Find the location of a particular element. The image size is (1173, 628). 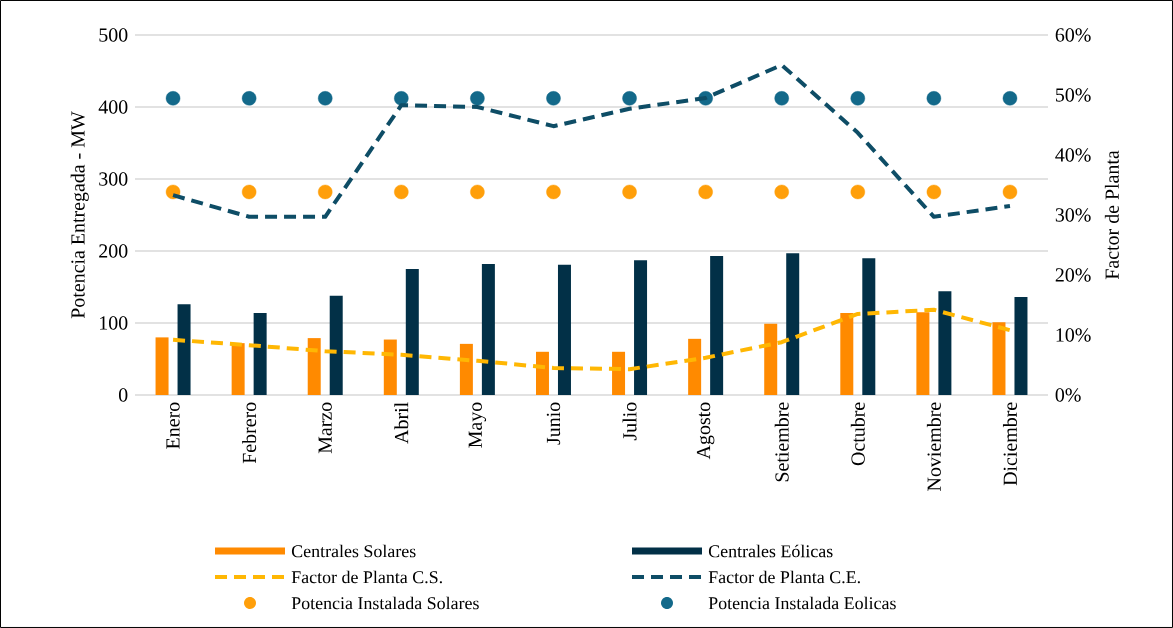

legend-label: Factor de Planta C.S. is located at coordinates (366, 577).